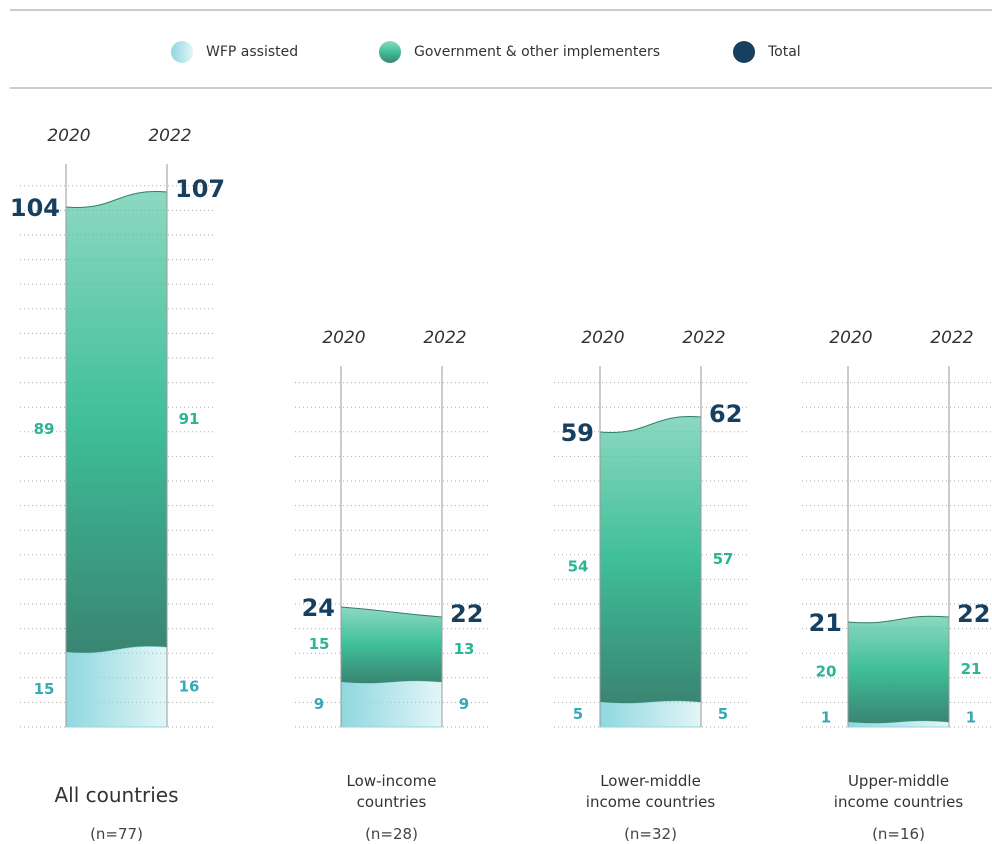 The image size is (992, 844). Describe the element at coordinates (319, 644) in the screenshot. I see `government-label: 15` at that location.